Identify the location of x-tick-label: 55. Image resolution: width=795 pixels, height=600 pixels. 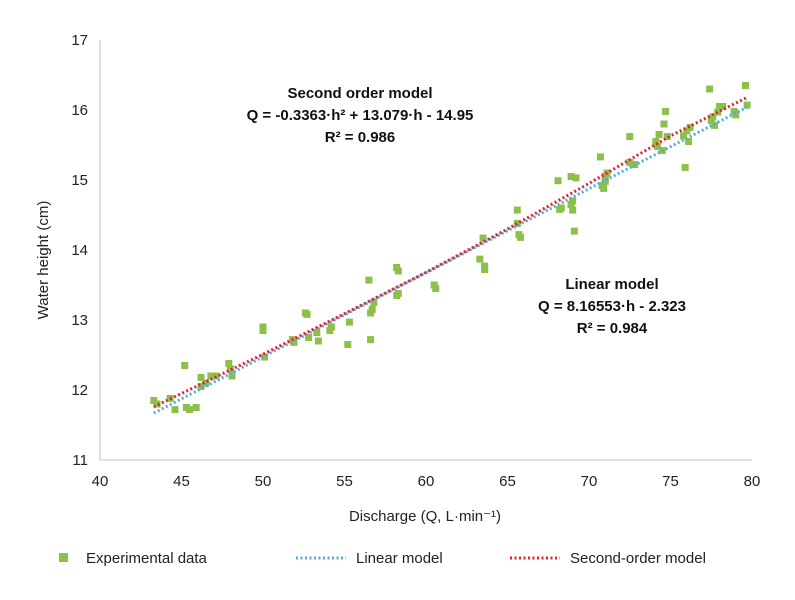
(344, 481).